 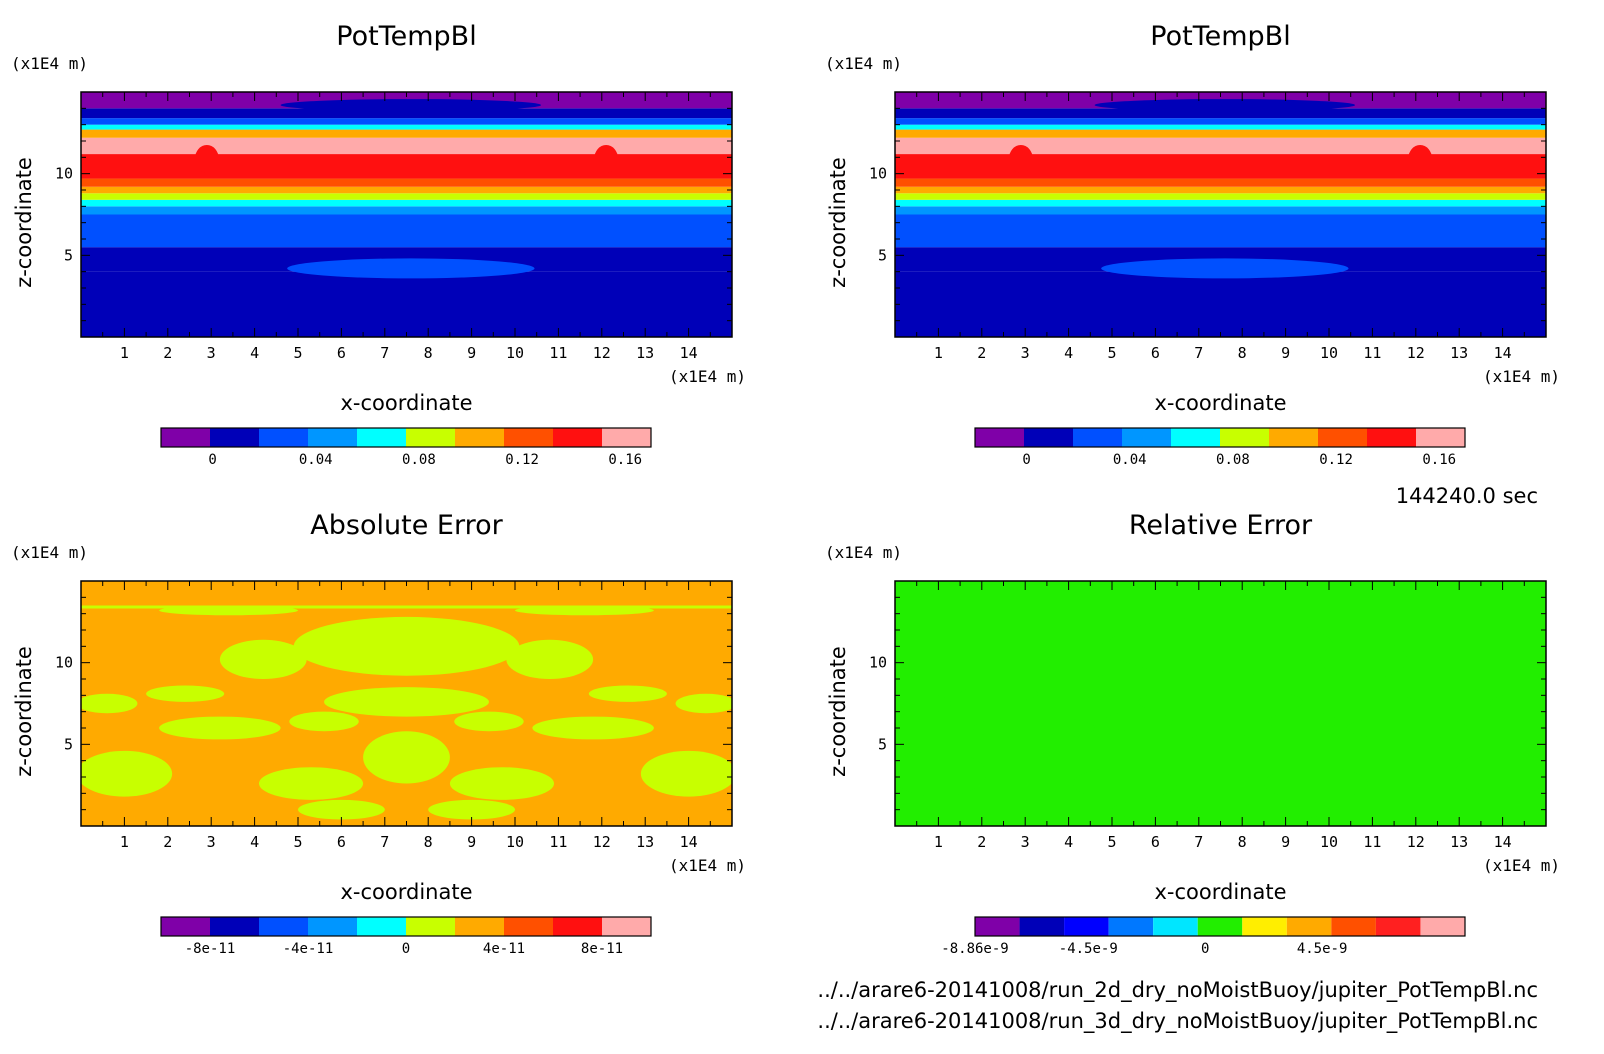 What do you see at coordinates (602, 949) in the screenshot?
I see `colorbar-tick-label: 8e-11` at bounding box center [602, 949].